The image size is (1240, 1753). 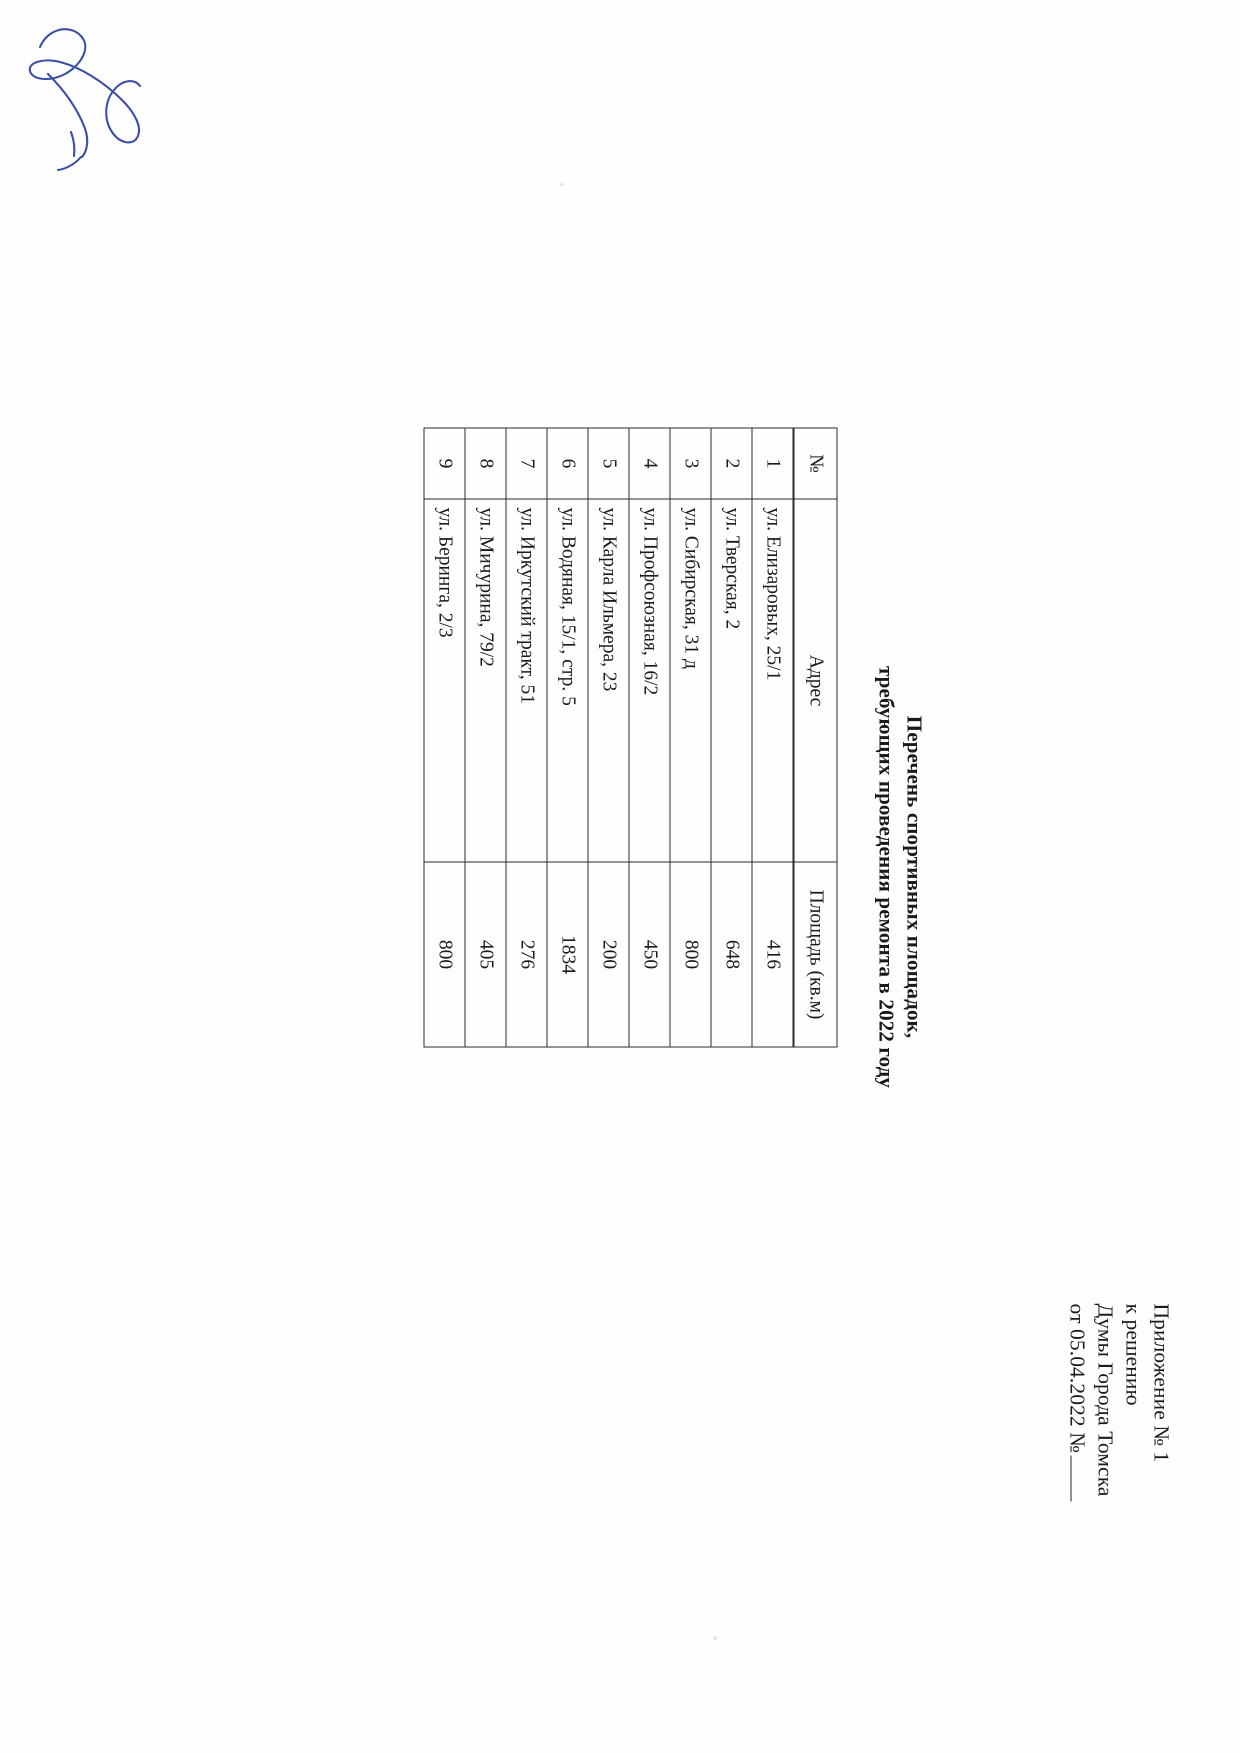 I want to click on table-row: 9 ул. Беринга, 2/3 800, so click(x=444, y=737).